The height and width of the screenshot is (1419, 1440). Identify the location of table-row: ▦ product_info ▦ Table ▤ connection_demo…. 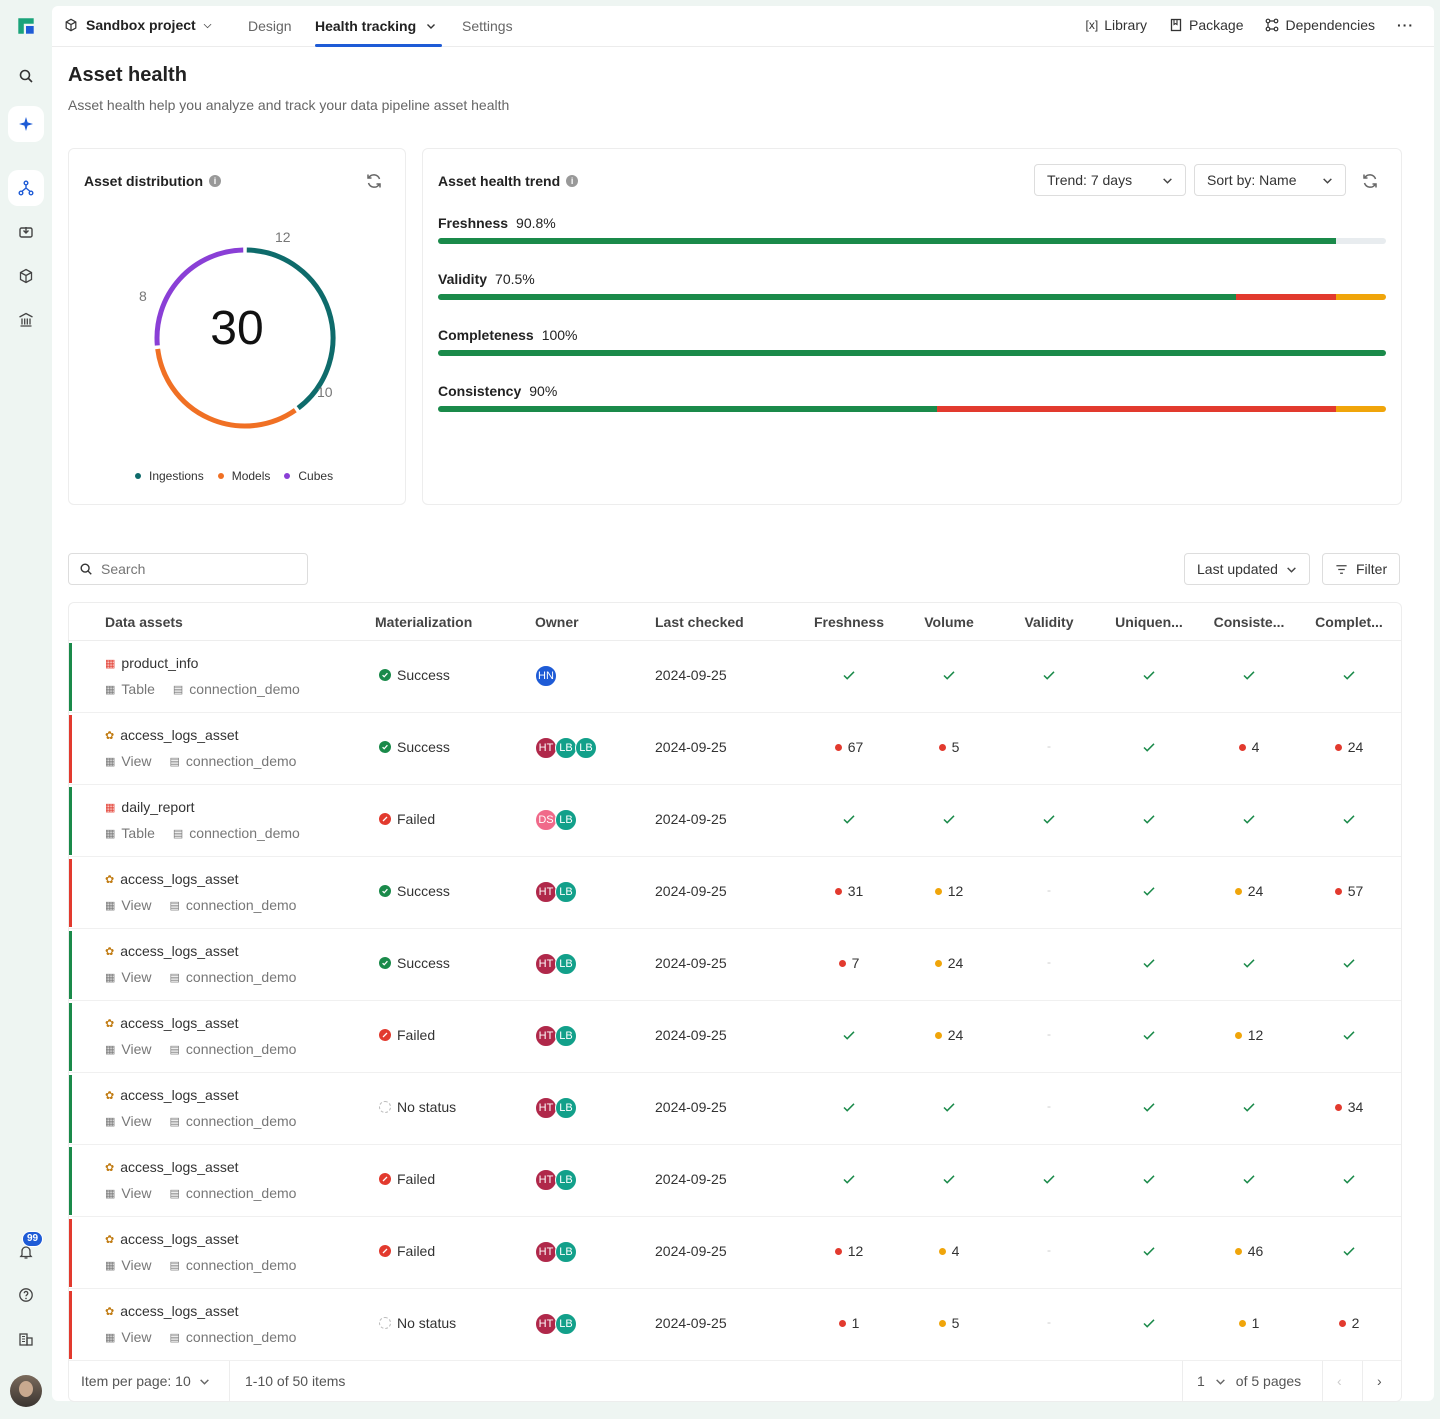
(735, 677).